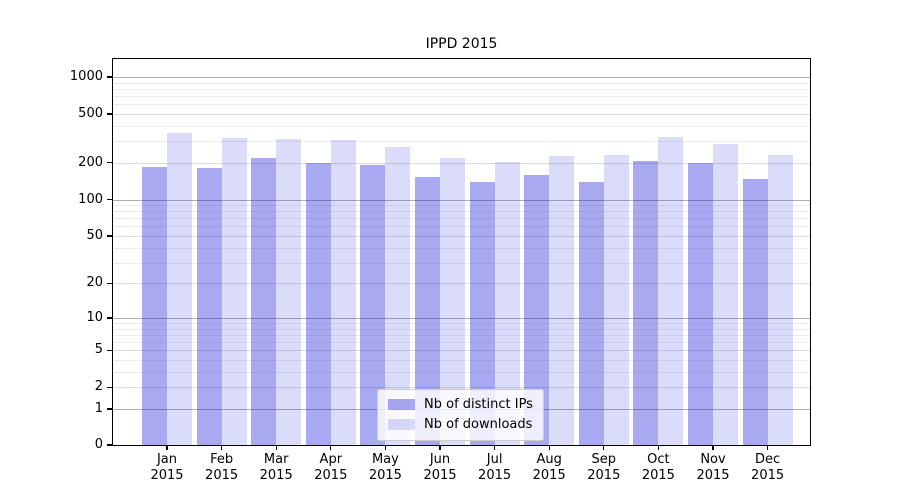 The image size is (900, 500). Describe the element at coordinates (234, 291) in the screenshot. I see `bar-downloads-feb` at that location.